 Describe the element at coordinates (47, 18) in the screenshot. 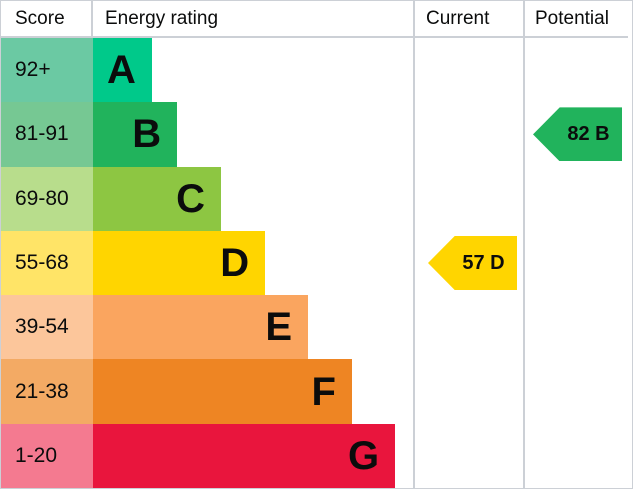

I see `score-column-header: Score` at that location.